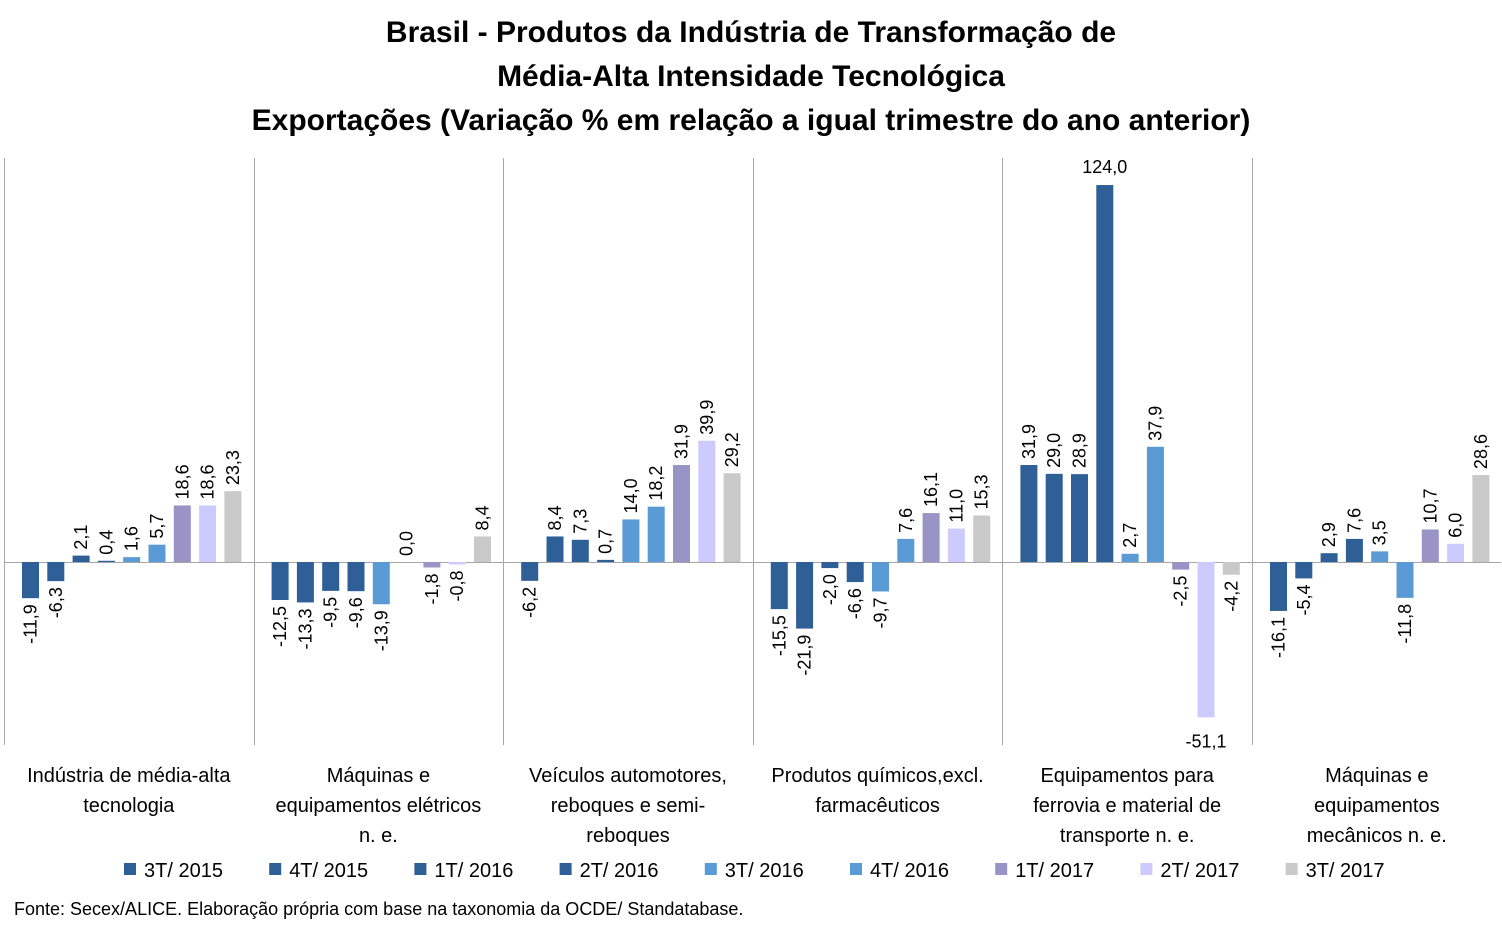 This screenshot has width=1502, height=929. I want to click on data-label: -12,5, so click(280, 626).